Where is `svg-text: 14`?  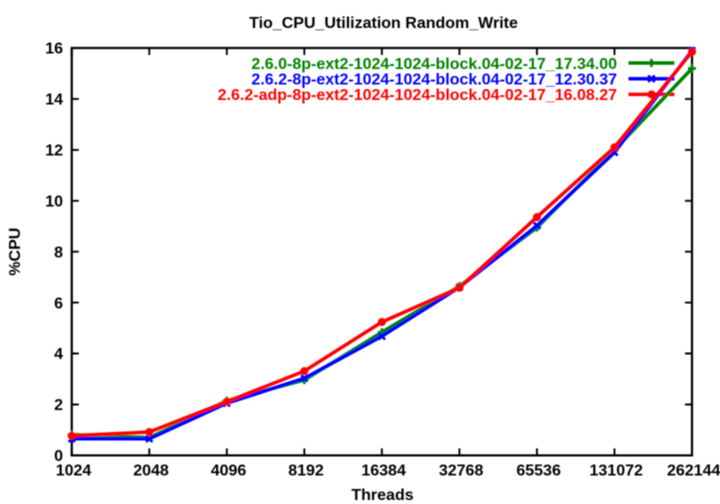
svg-text: 14 is located at coordinates (54, 100).